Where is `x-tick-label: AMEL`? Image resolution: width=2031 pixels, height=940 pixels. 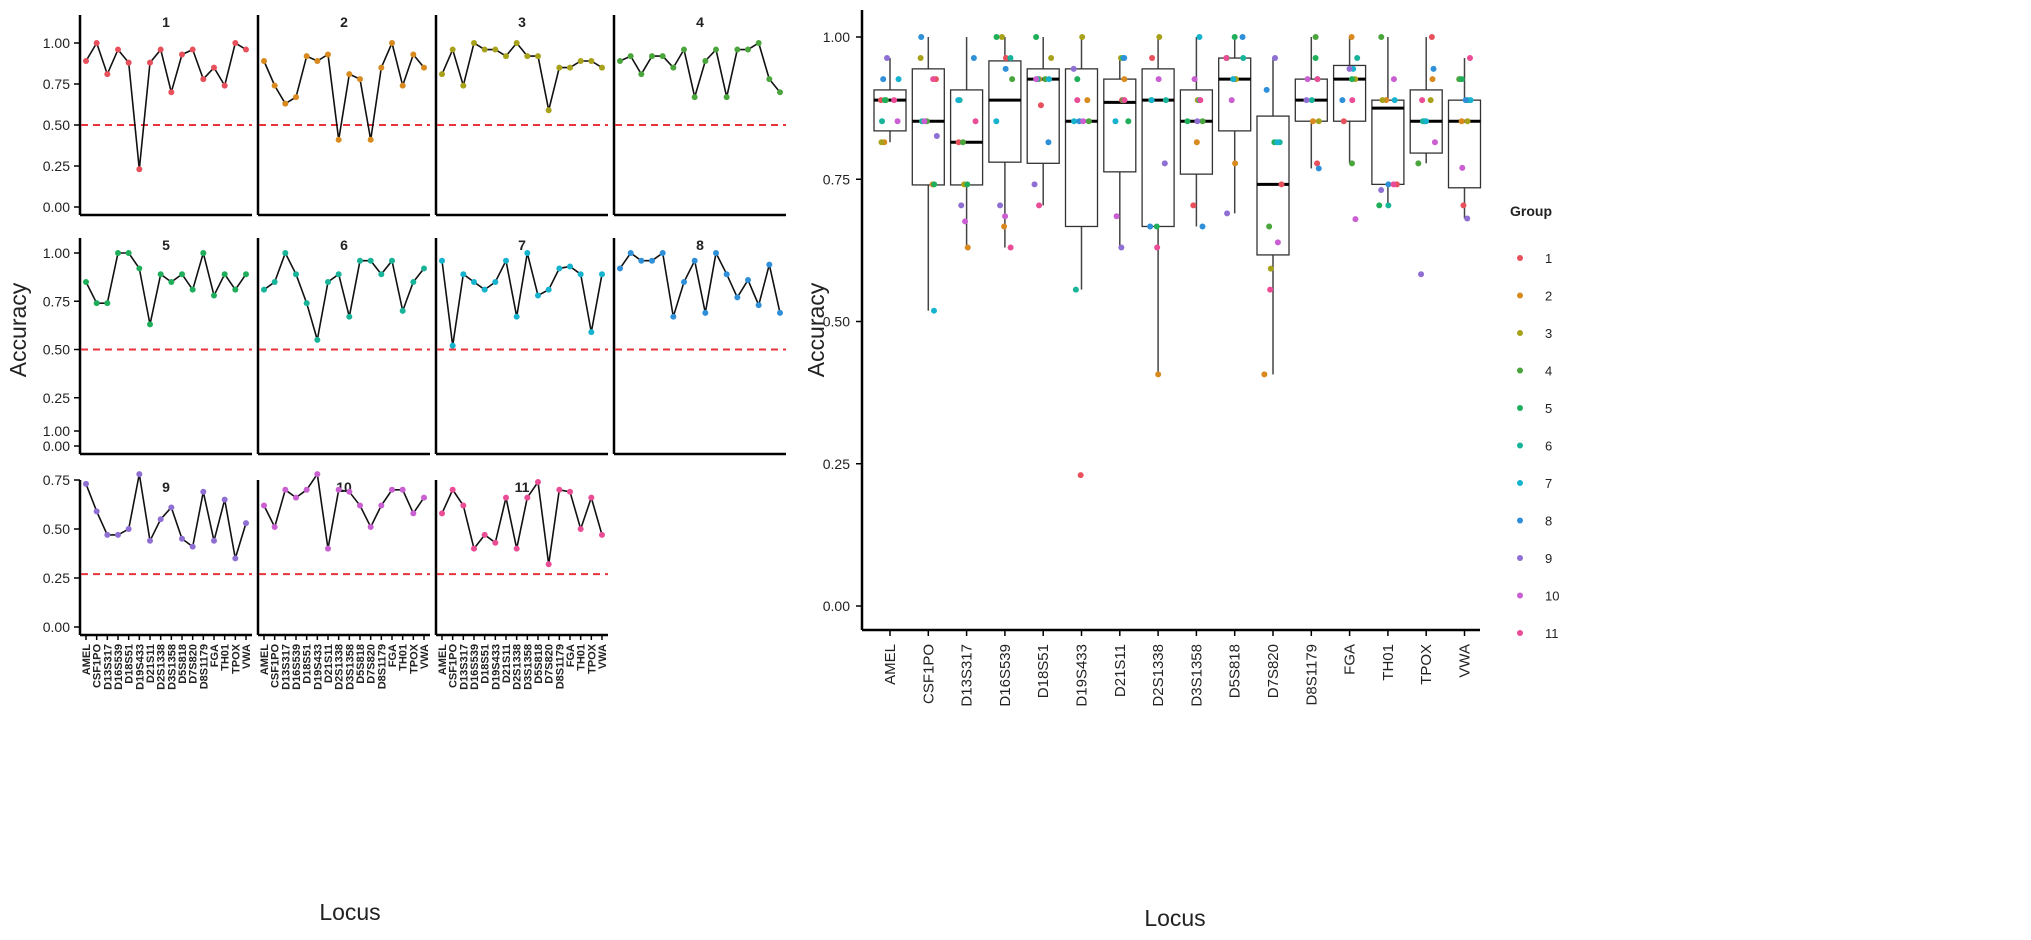 x-tick-label: AMEL is located at coordinates (890, 664).